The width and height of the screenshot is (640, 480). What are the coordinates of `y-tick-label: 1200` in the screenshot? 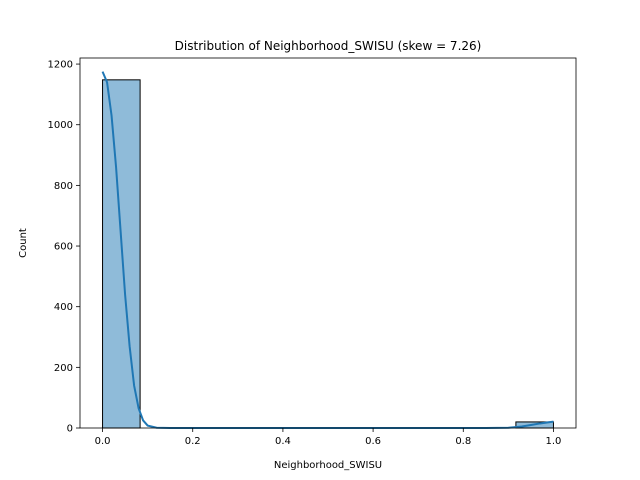 It's located at (60, 65).